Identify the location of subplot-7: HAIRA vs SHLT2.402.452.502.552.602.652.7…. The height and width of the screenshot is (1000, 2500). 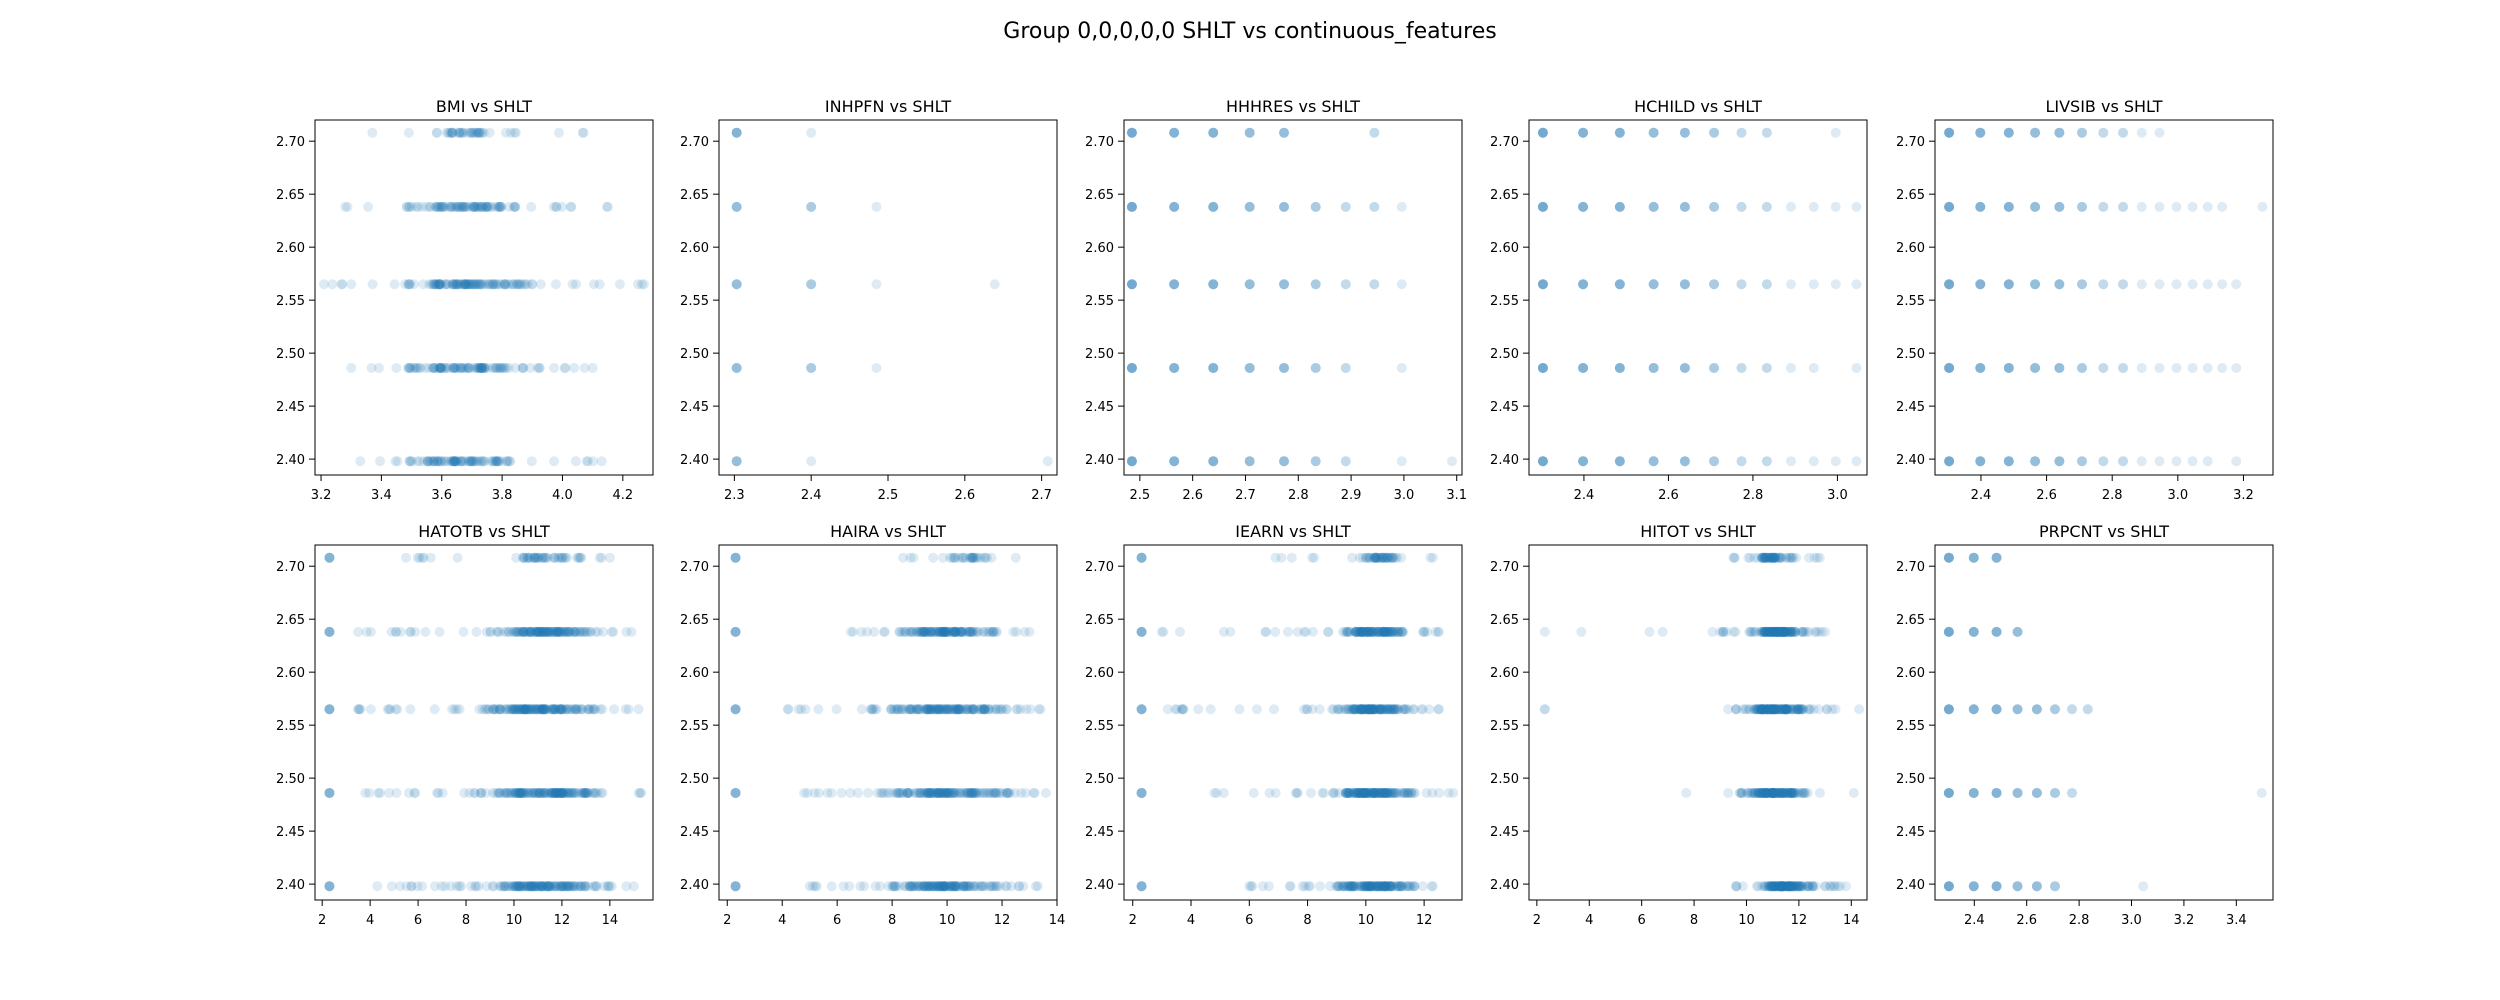
(872, 725).